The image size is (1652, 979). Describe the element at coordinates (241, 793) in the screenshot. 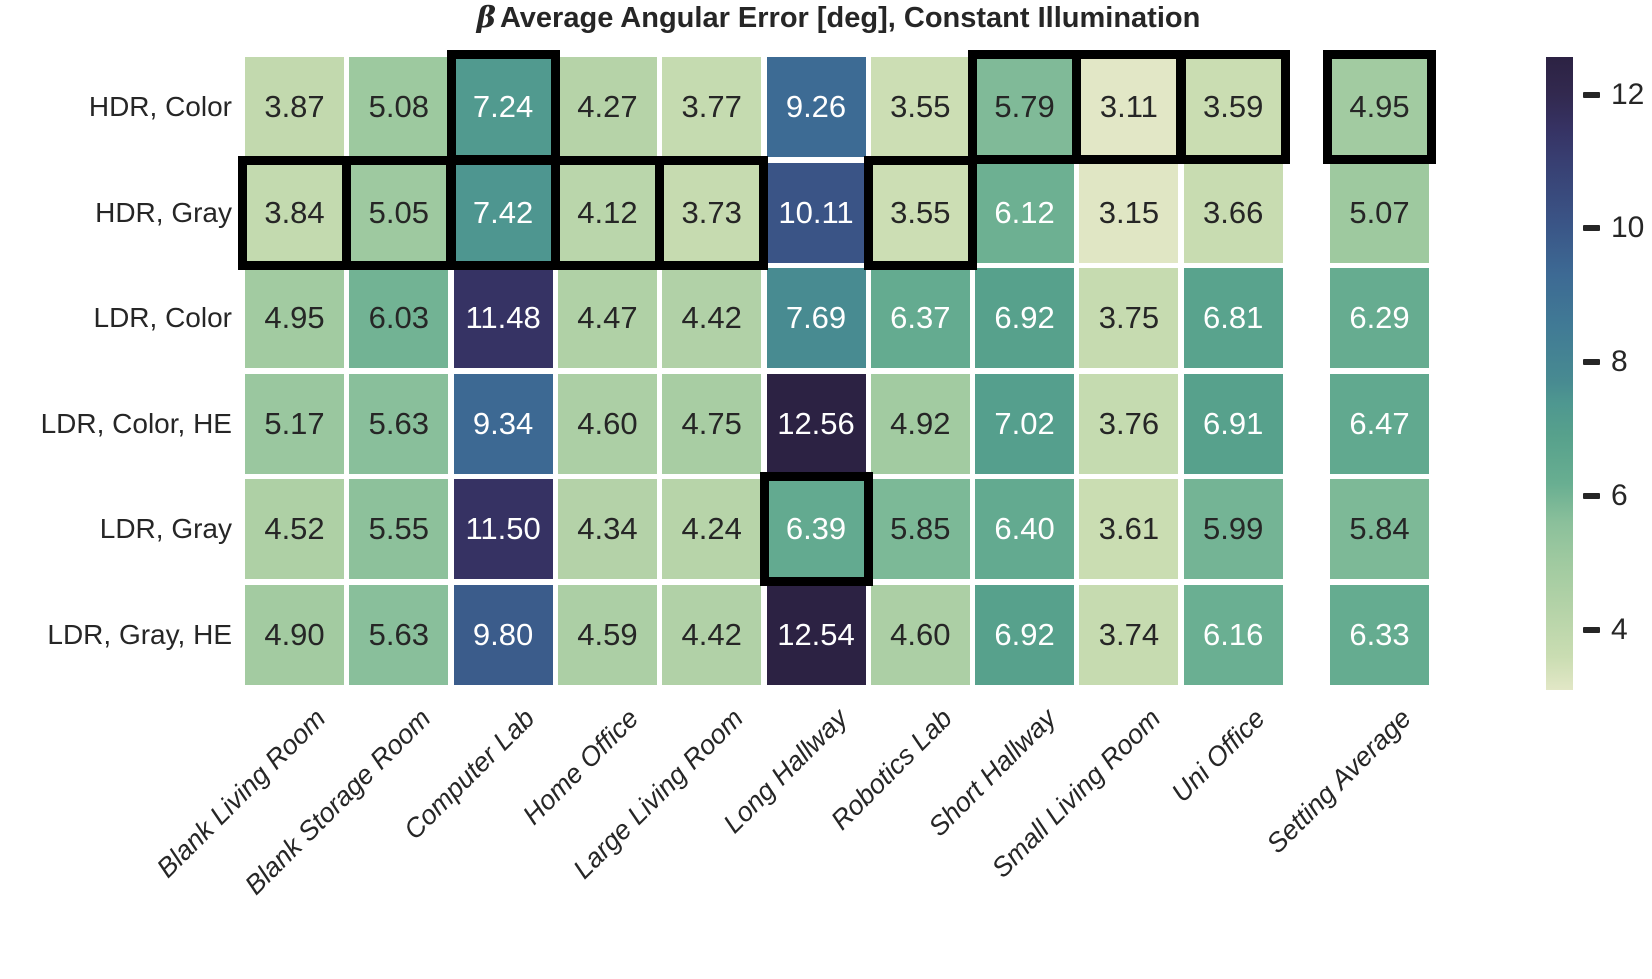

I see `column-label: Blank Living Room` at that location.